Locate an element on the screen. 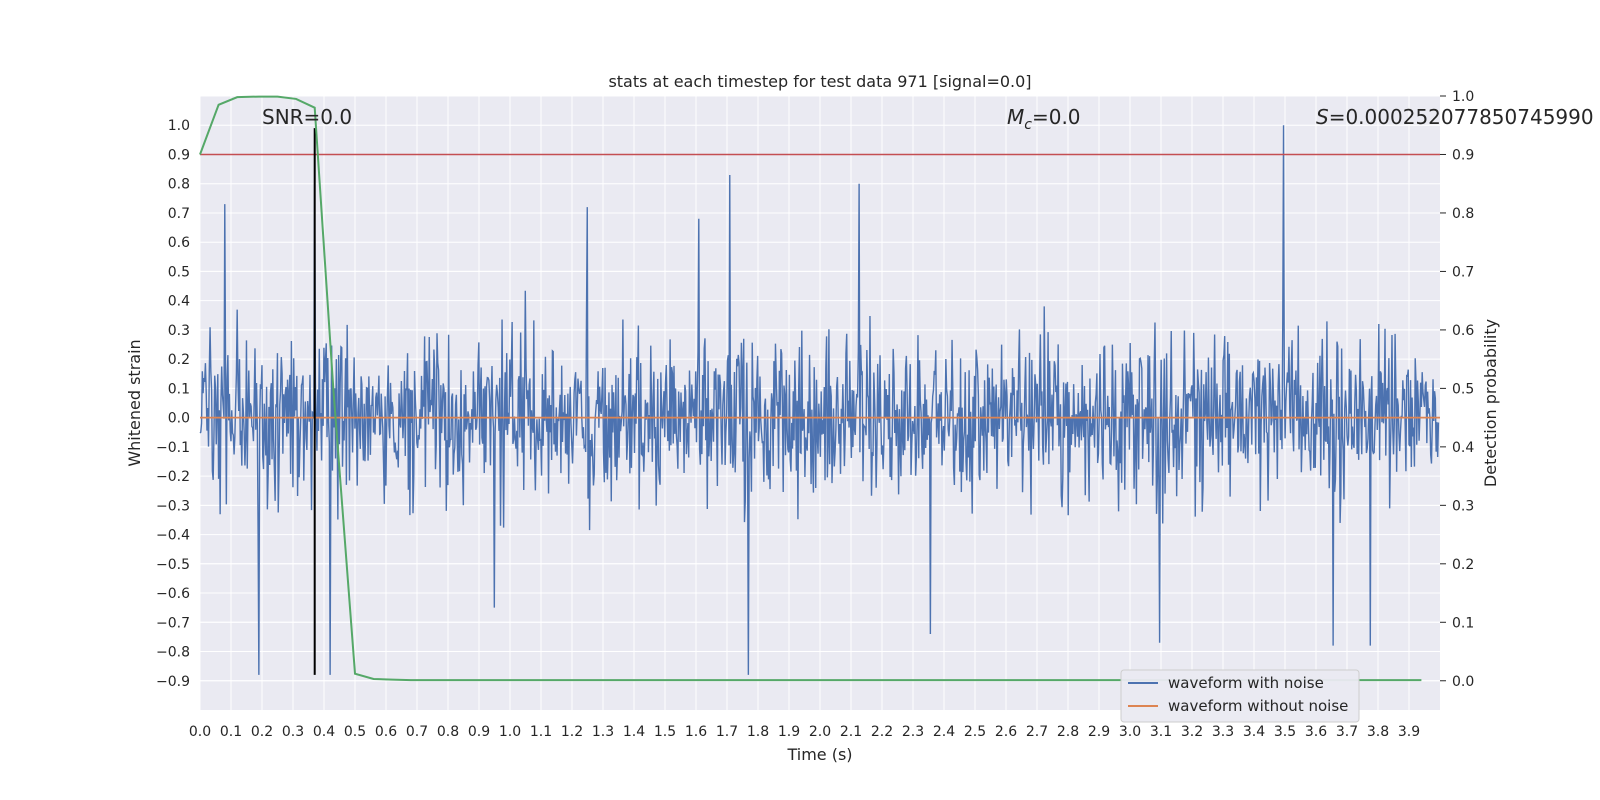 The height and width of the screenshot is (800, 1600). x-tick-label: 3.9 is located at coordinates (1409, 732).